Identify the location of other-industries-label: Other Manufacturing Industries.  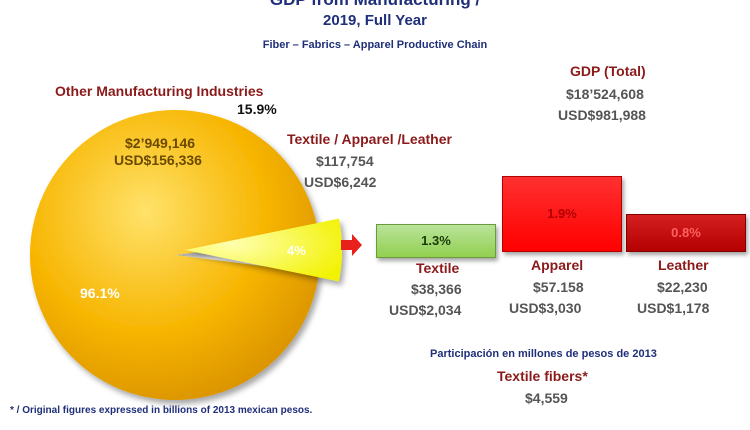
(159, 91).